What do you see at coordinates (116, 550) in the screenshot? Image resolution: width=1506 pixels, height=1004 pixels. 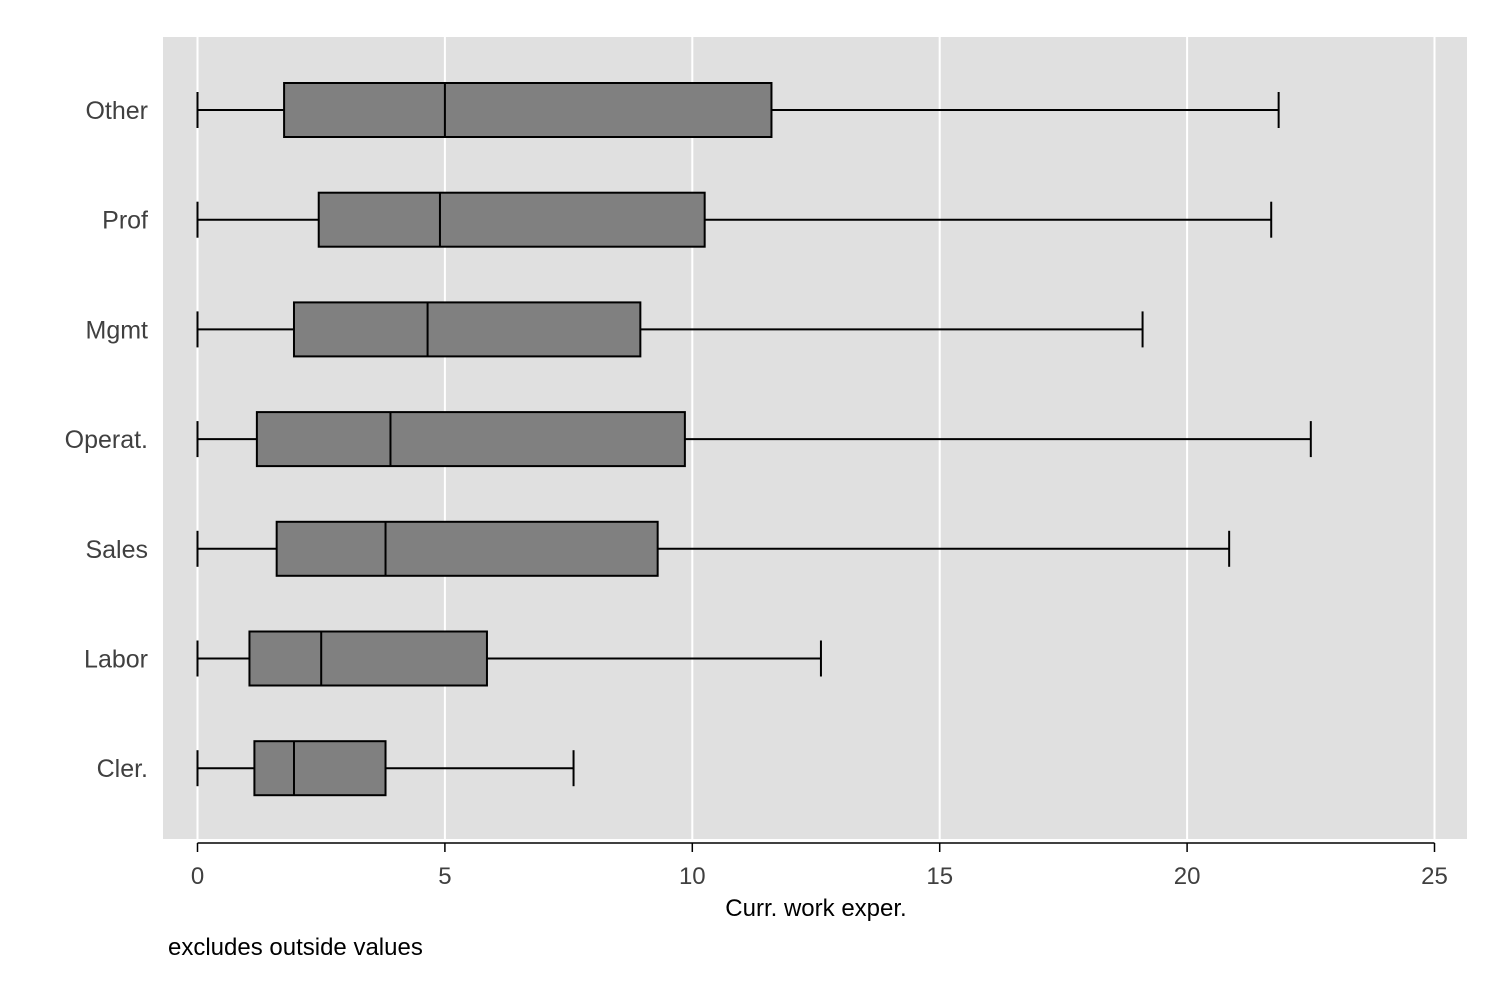 I see `y-tick-label: Sales` at bounding box center [116, 550].